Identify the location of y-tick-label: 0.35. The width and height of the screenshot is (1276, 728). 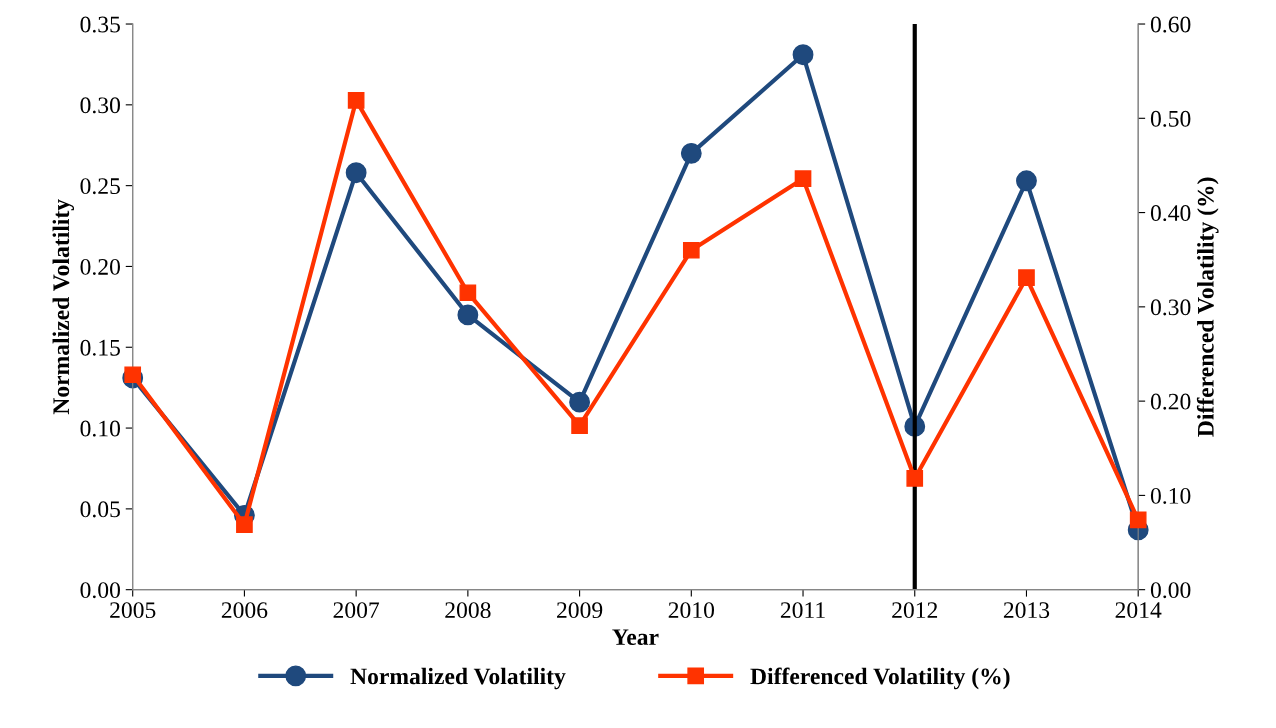
(100, 24).